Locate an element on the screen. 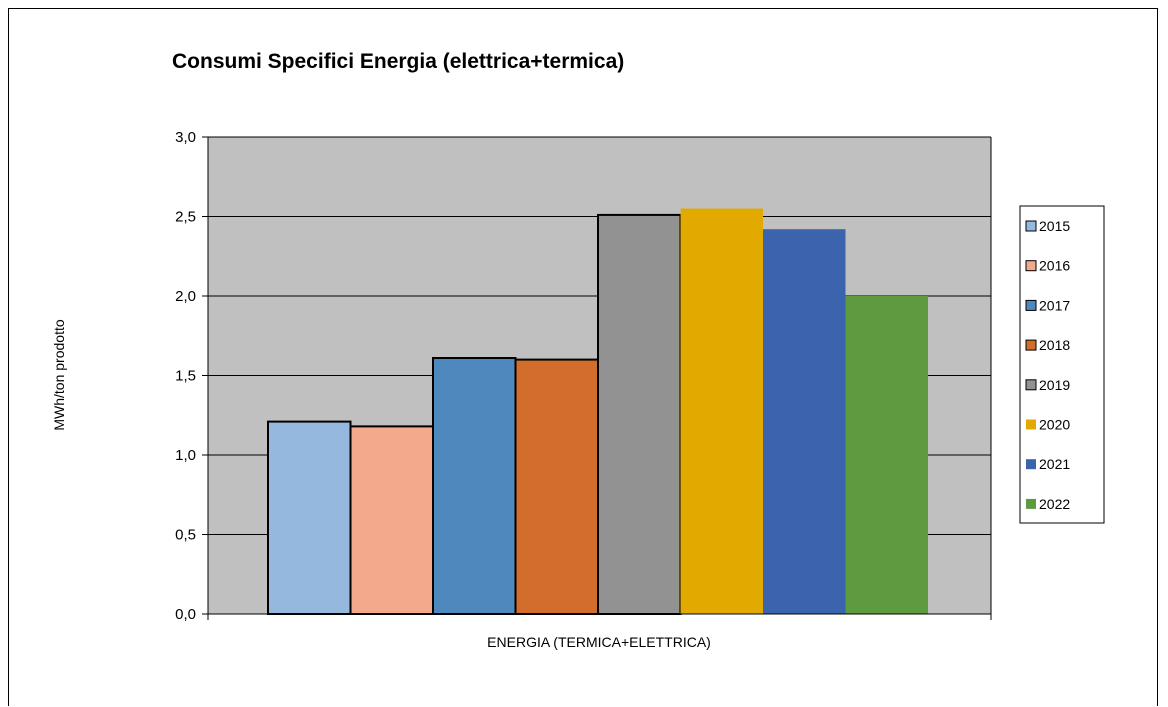  y-tick-label: 2,0 is located at coordinates (185, 296).